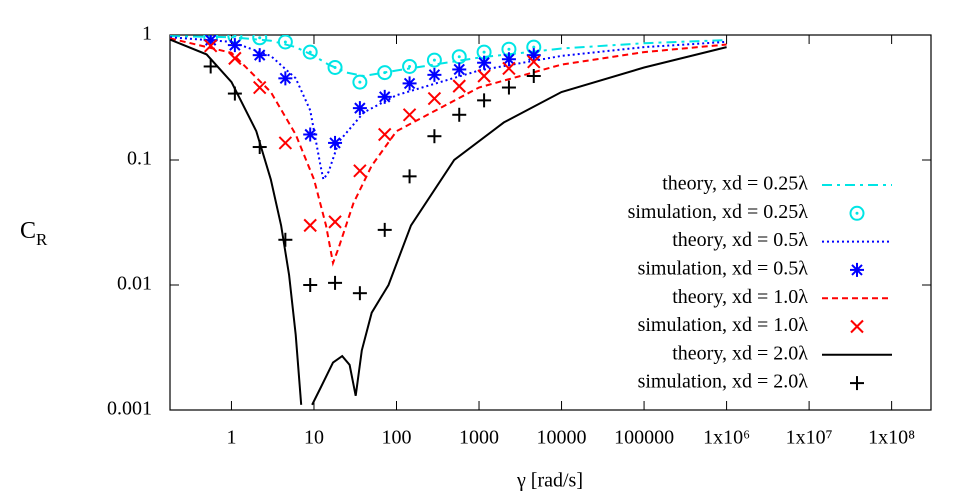 The image size is (979, 500). What do you see at coordinates (479, 438) in the screenshot?
I see `x-tick-label: 1000` at bounding box center [479, 438].